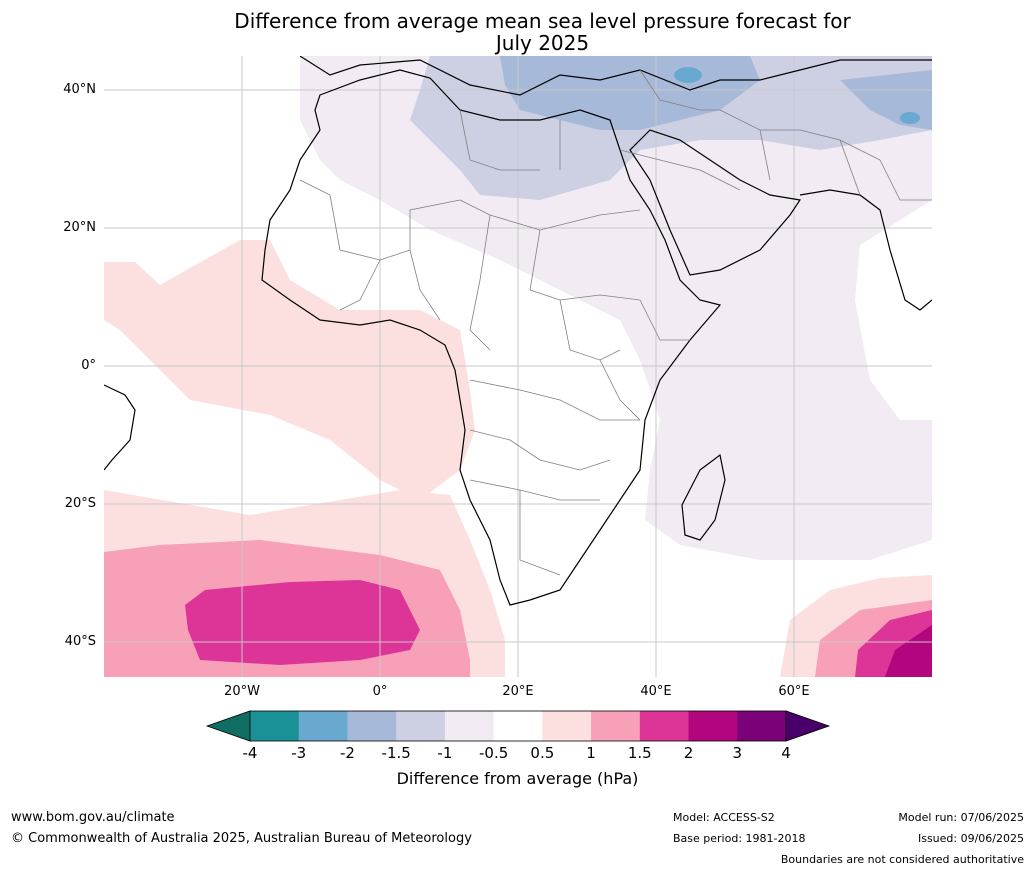  What do you see at coordinates (615, 76) in the screenshot?
I see `coastline-europe` at bounding box center [615, 76].